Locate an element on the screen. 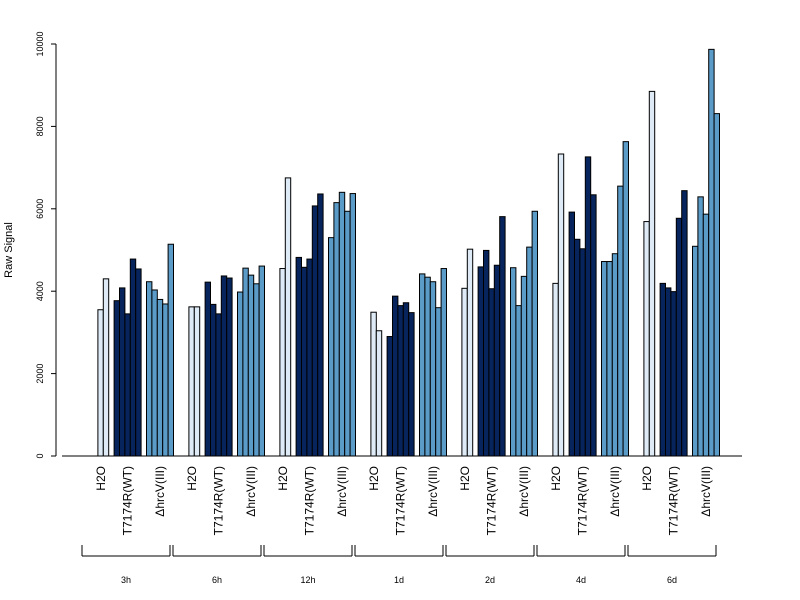 This screenshot has height=600, width=800. y-tick-label: 6000 is located at coordinates (40, 209).